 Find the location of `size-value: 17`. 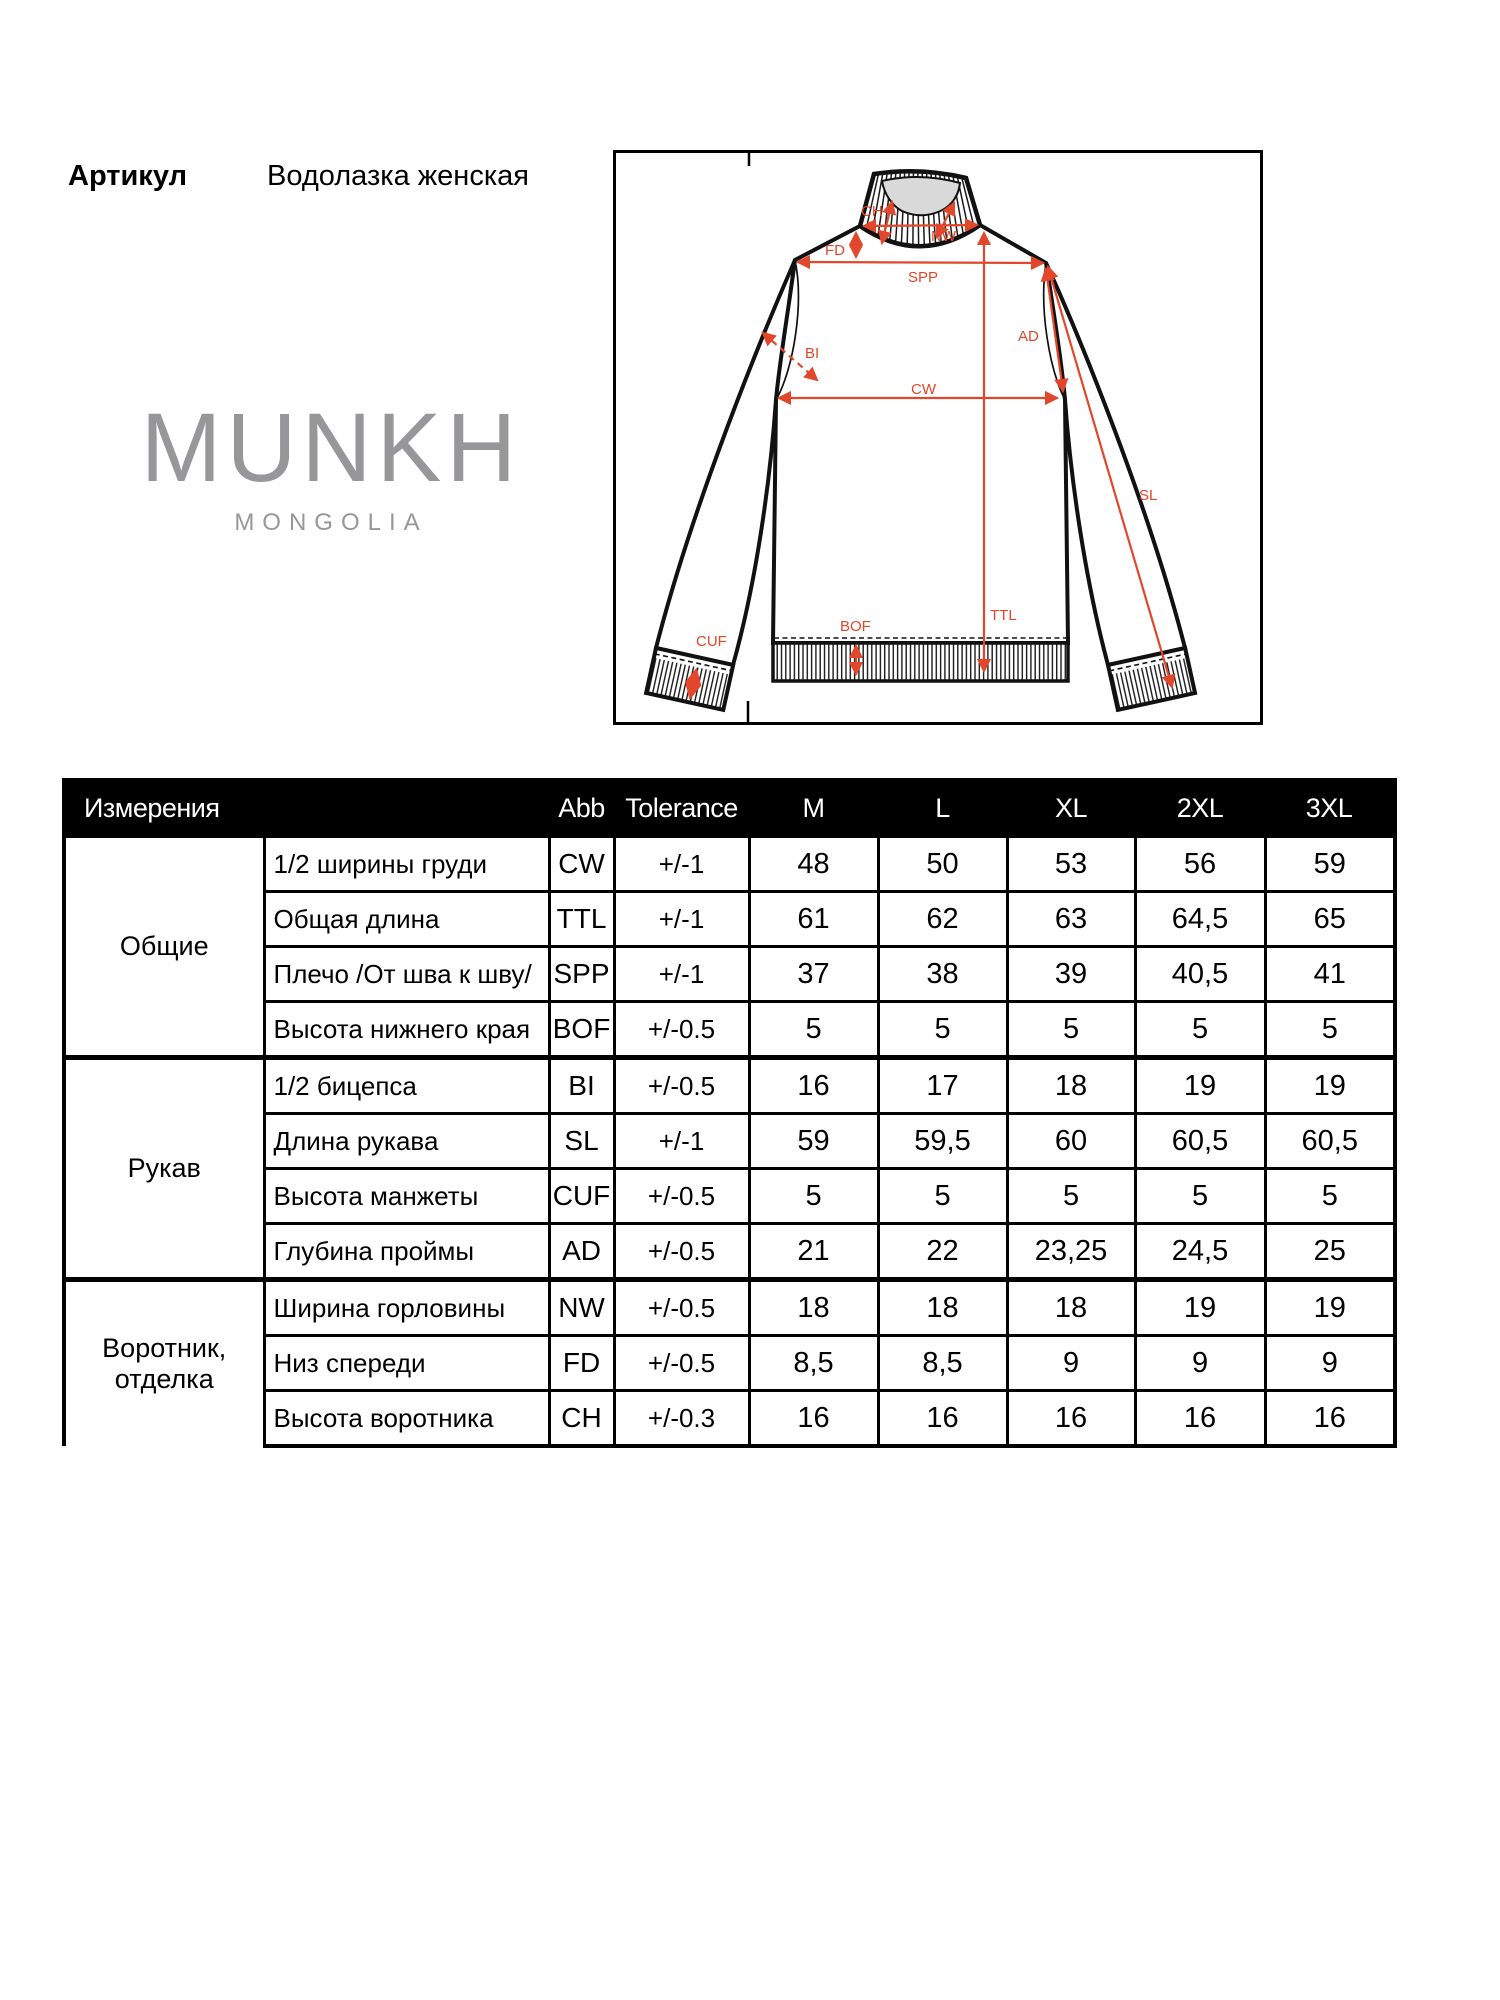

size-value: 17 is located at coordinates (942, 1085).